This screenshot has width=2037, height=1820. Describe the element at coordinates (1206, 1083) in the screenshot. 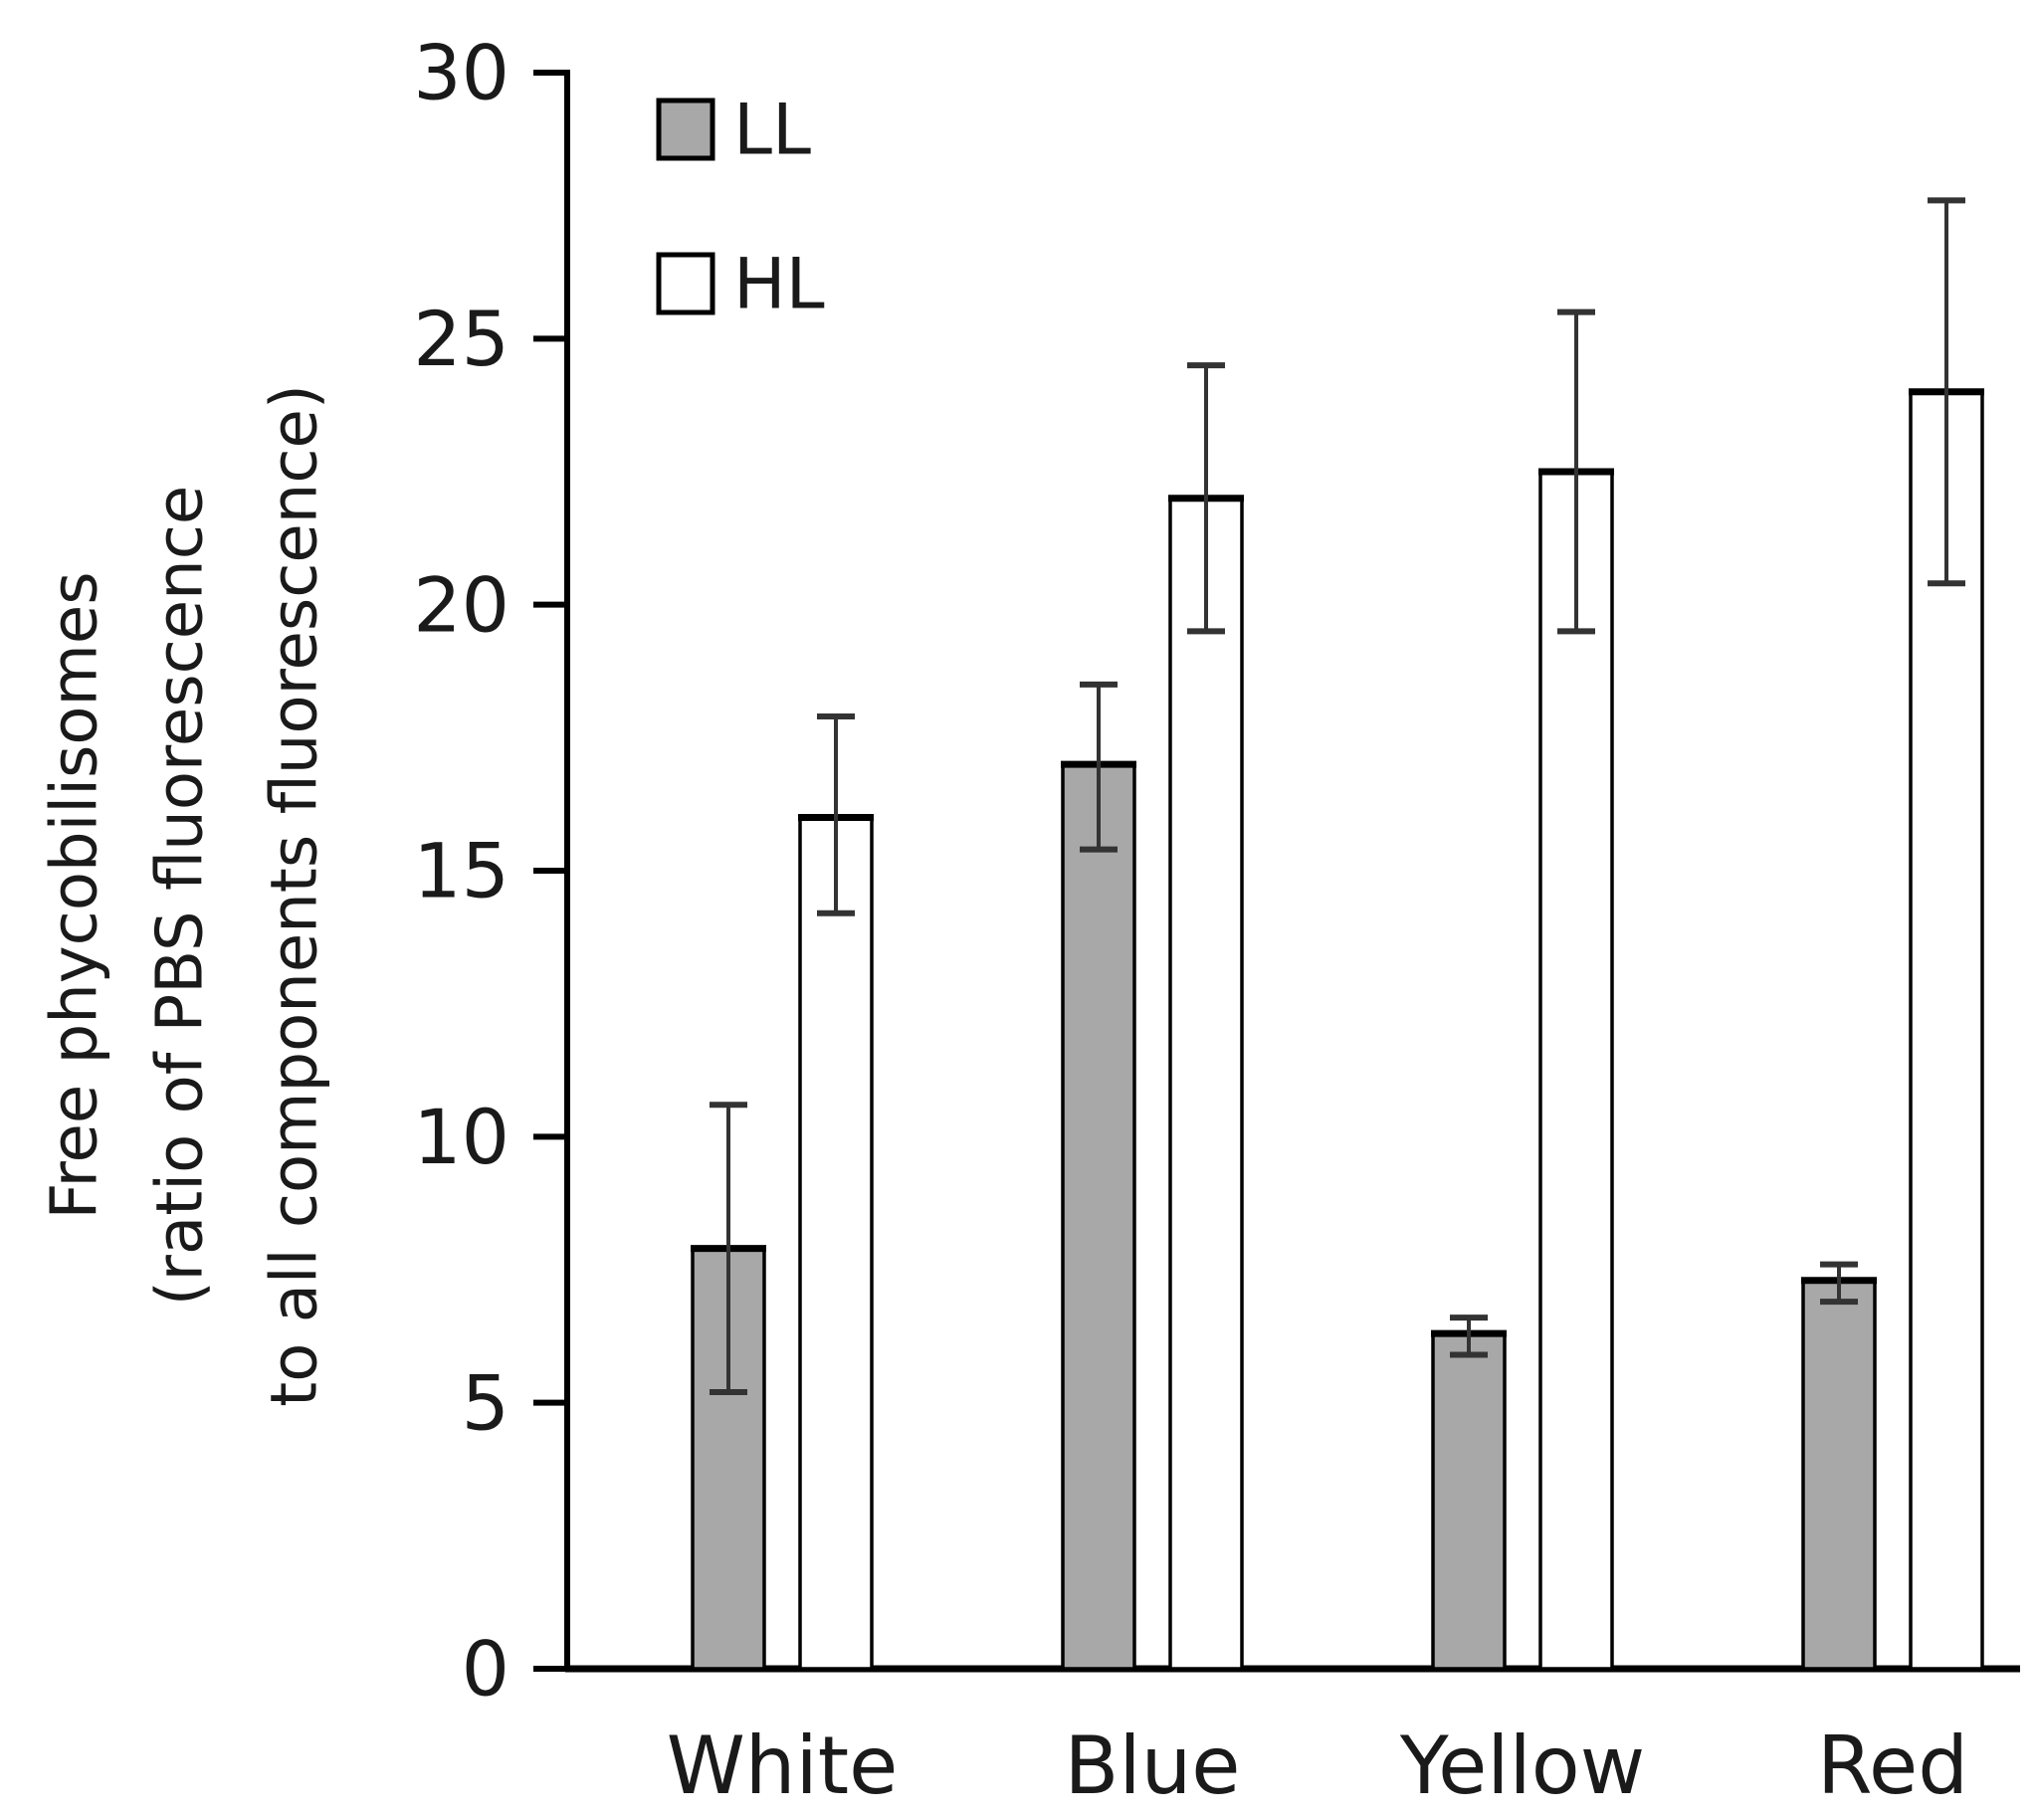

I see `bar-HL-Blue` at that location.